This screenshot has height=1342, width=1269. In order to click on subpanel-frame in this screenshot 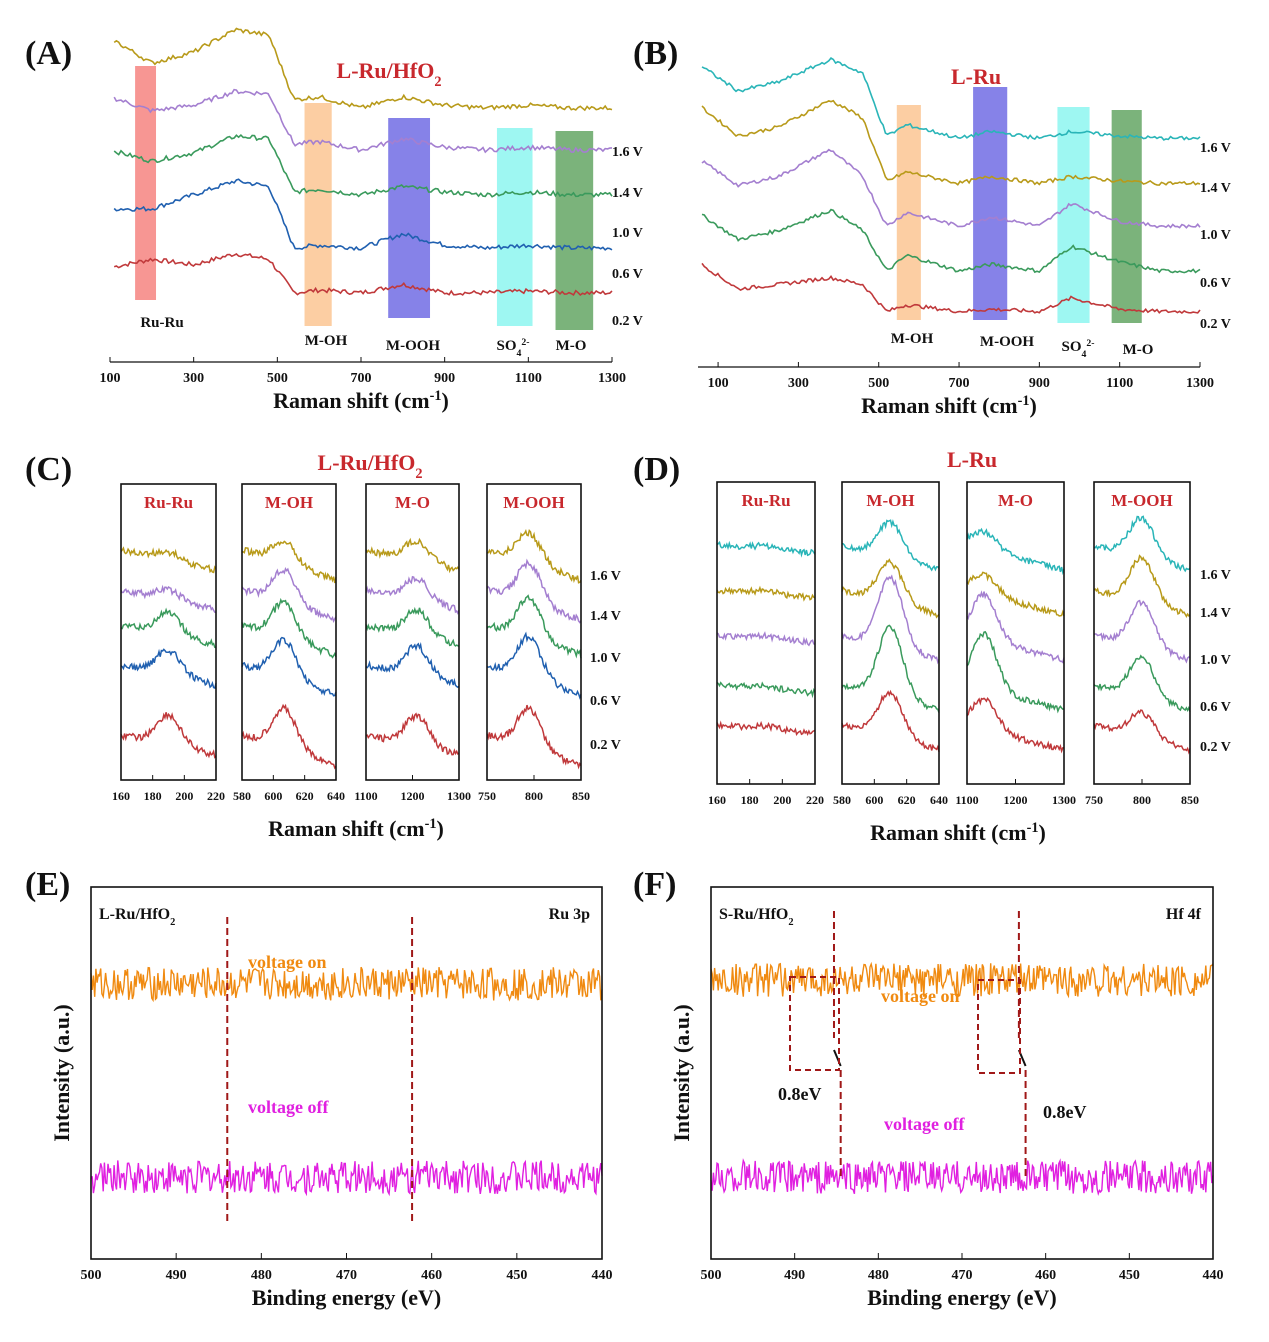, I will do `click(1142, 633)`.